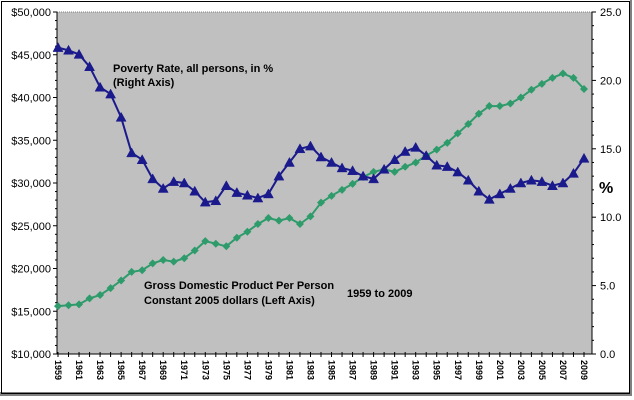  Describe the element at coordinates (247, 370) in the screenshot. I see `x-tick-label: 1977` at that location.